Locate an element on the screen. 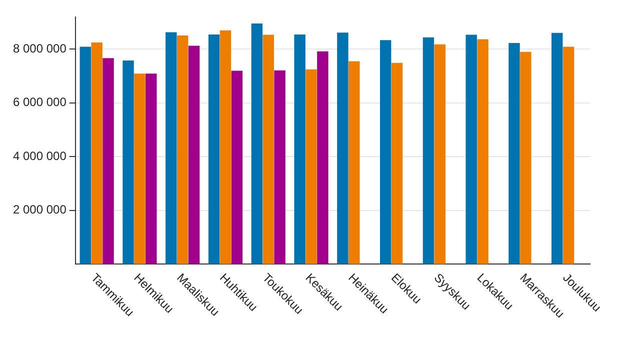  y-tick-label: 6 000 000 is located at coordinates (39, 102).